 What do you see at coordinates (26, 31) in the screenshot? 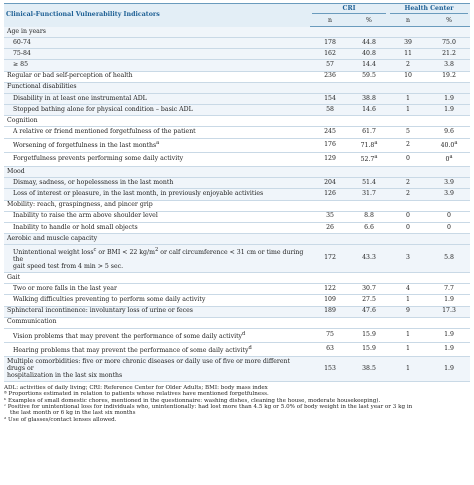
I see `row-label-text: Age in years` at bounding box center [26, 31].